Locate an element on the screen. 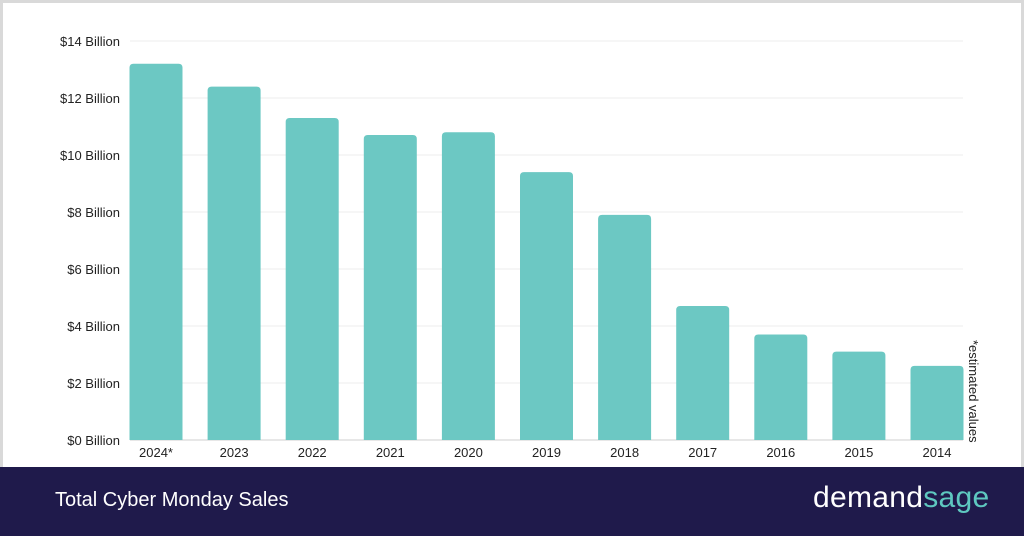  x-tick-label: 2015 is located at coordinates (858, 452).